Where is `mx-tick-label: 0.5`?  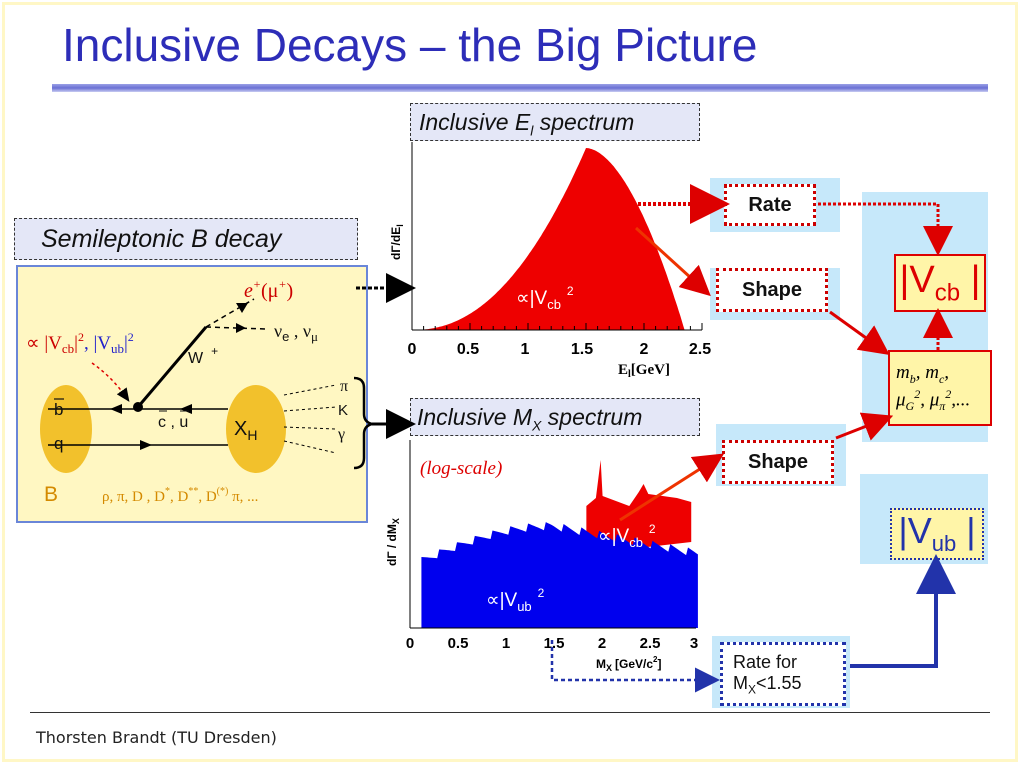
mx-tick-label: 0.5 is located at coordinates (458, 643).